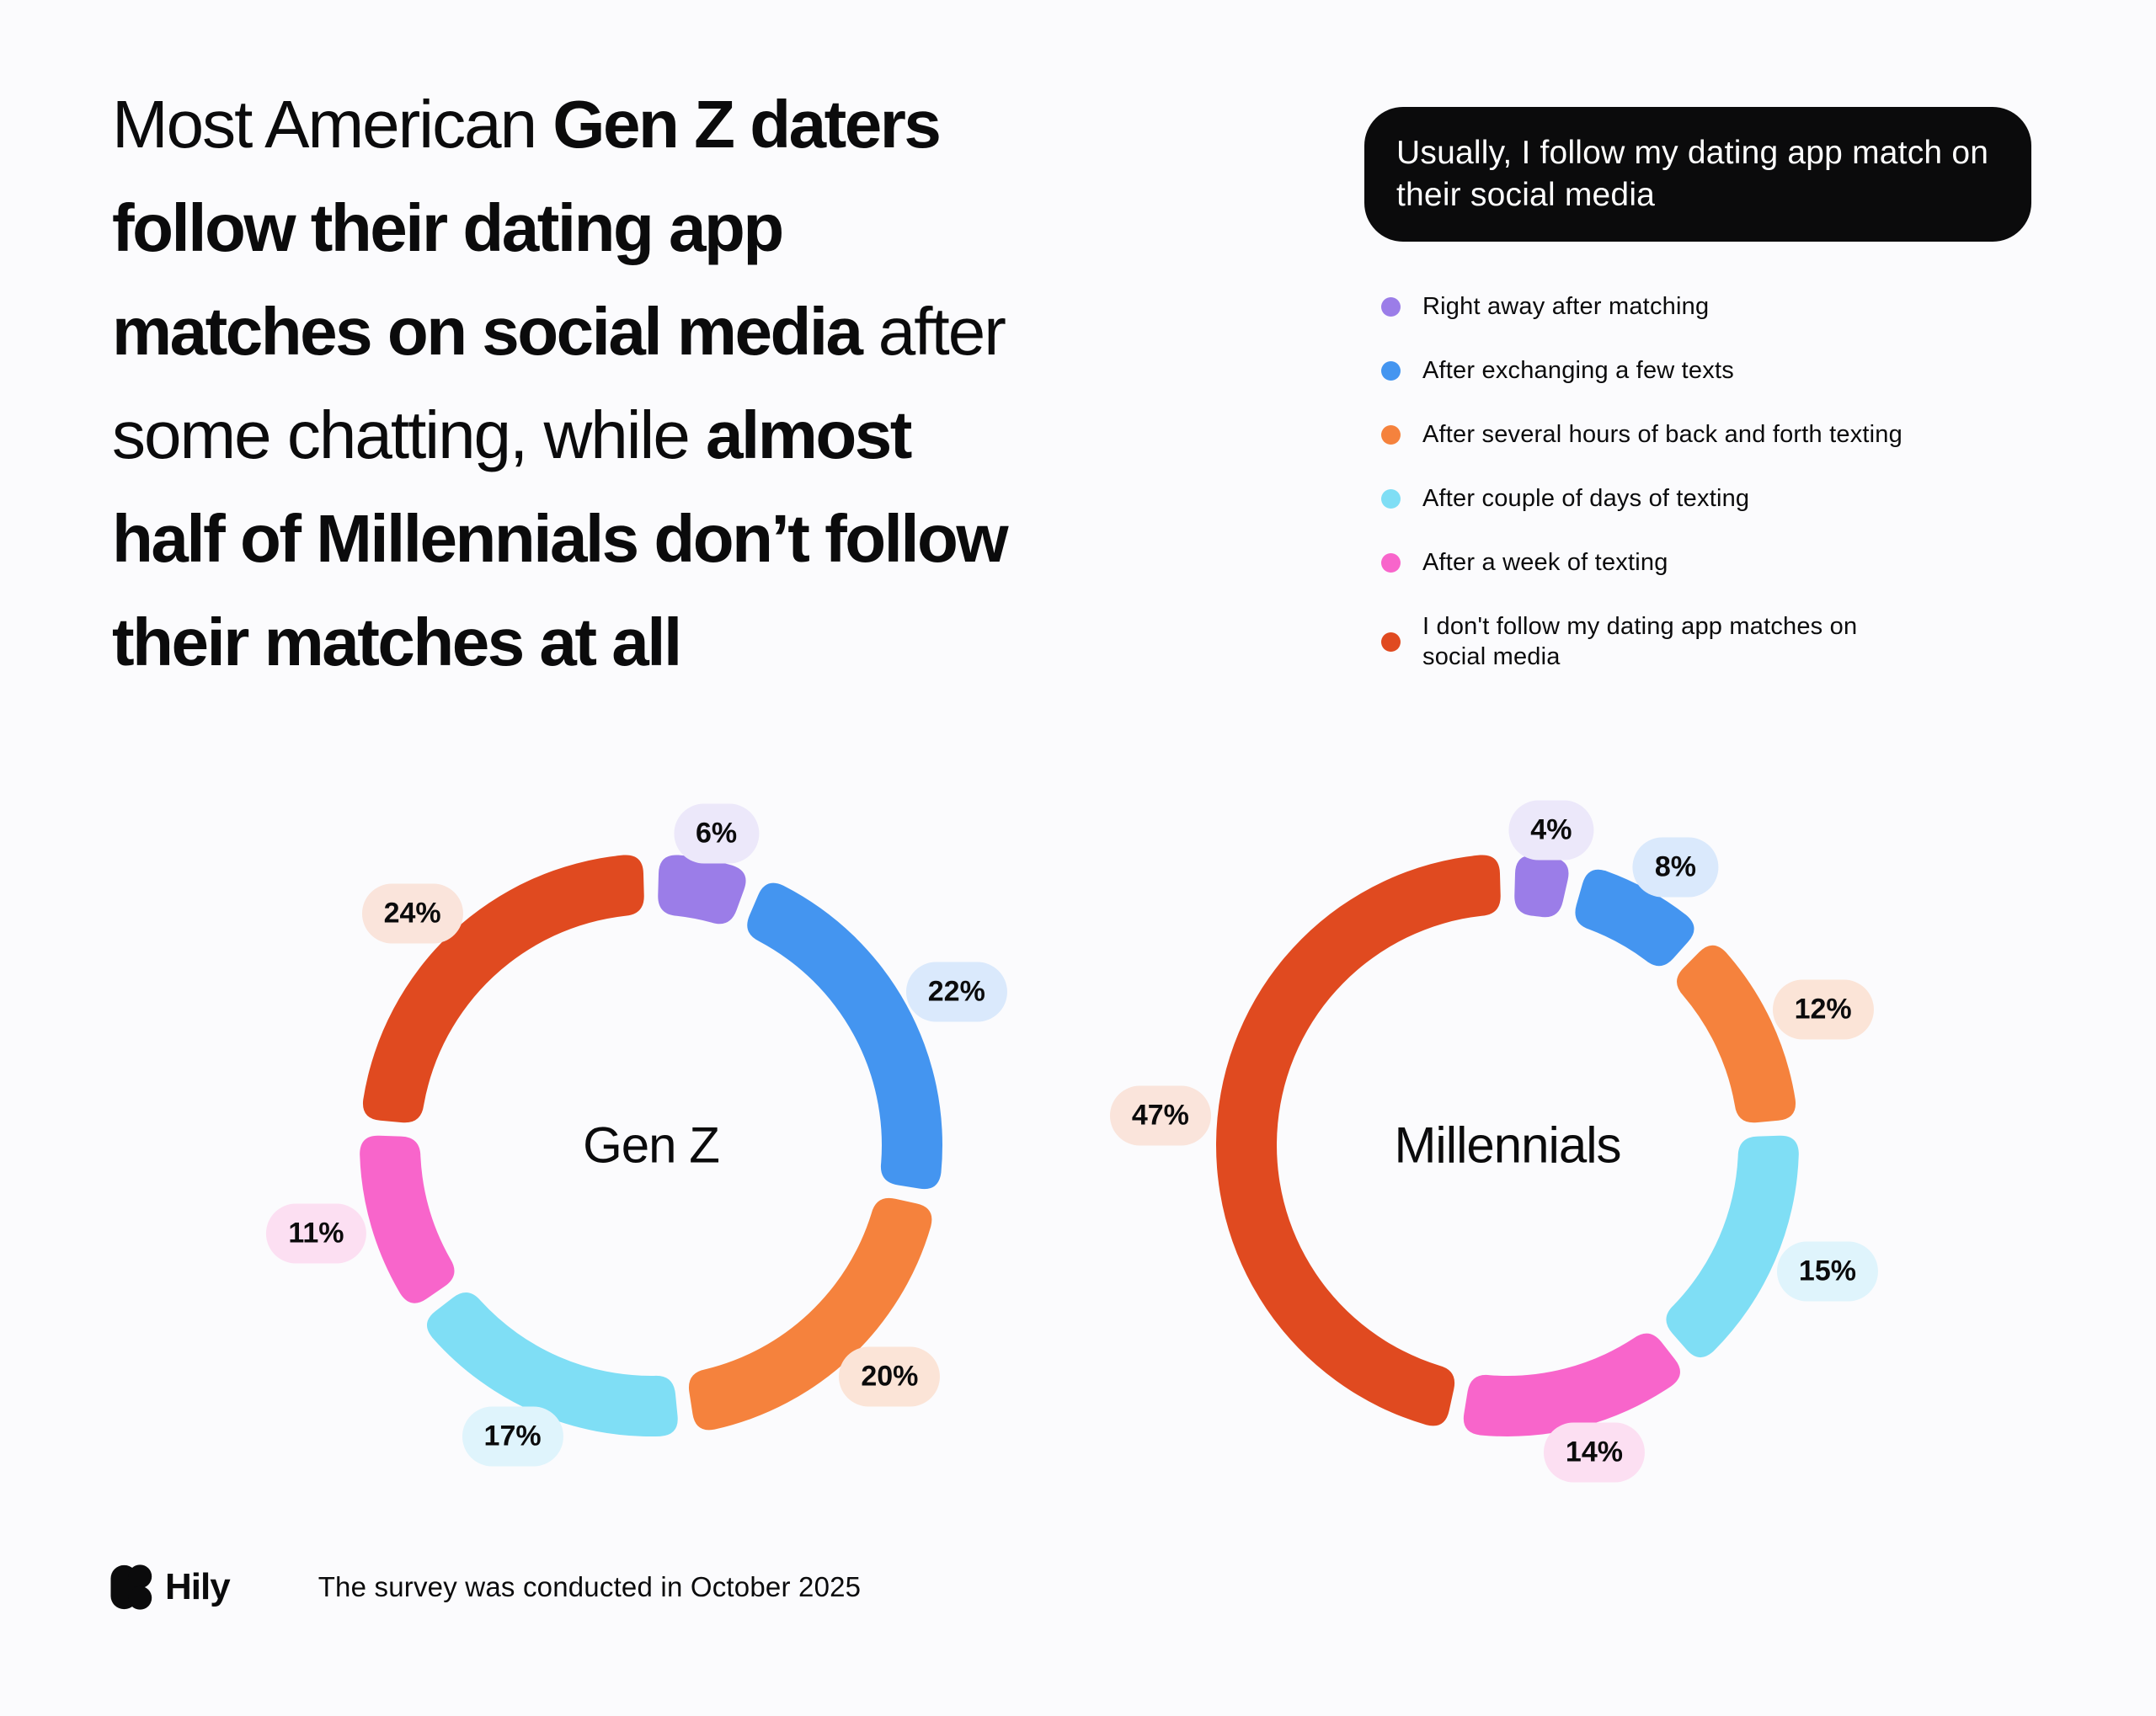 This screenshot has height=1716, width=2156. I want to click on headline-line: half of Millennials don’t follow, so click(727, 538).